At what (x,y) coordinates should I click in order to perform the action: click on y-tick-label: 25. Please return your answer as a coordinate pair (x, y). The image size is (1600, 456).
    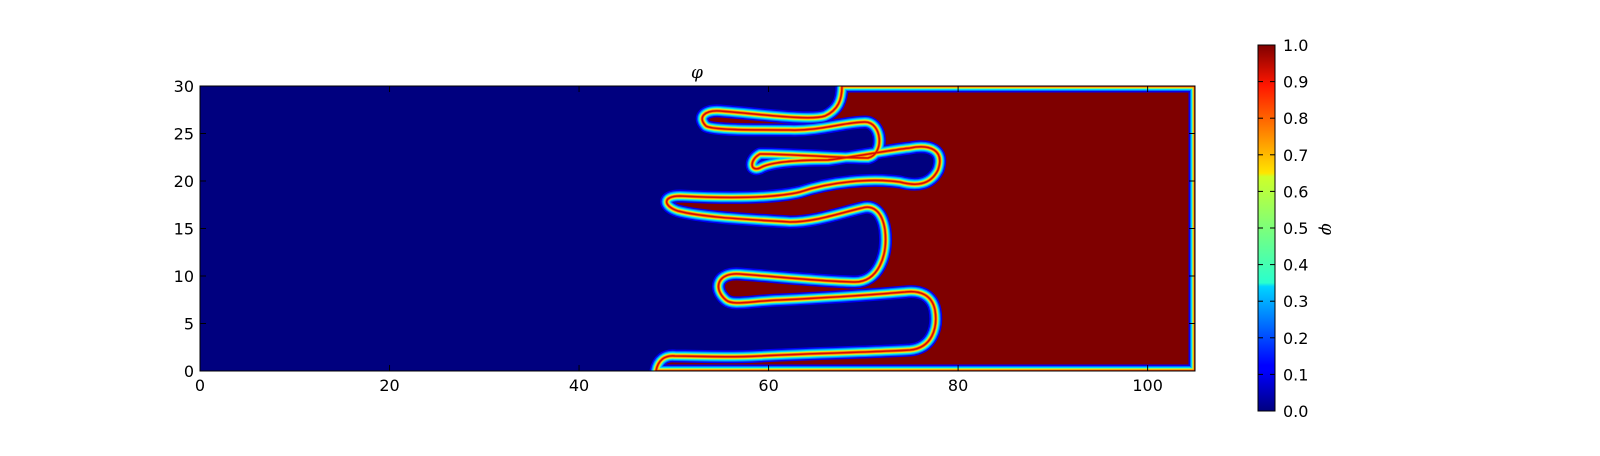
    Looking at the image, I should click on (184, 134).